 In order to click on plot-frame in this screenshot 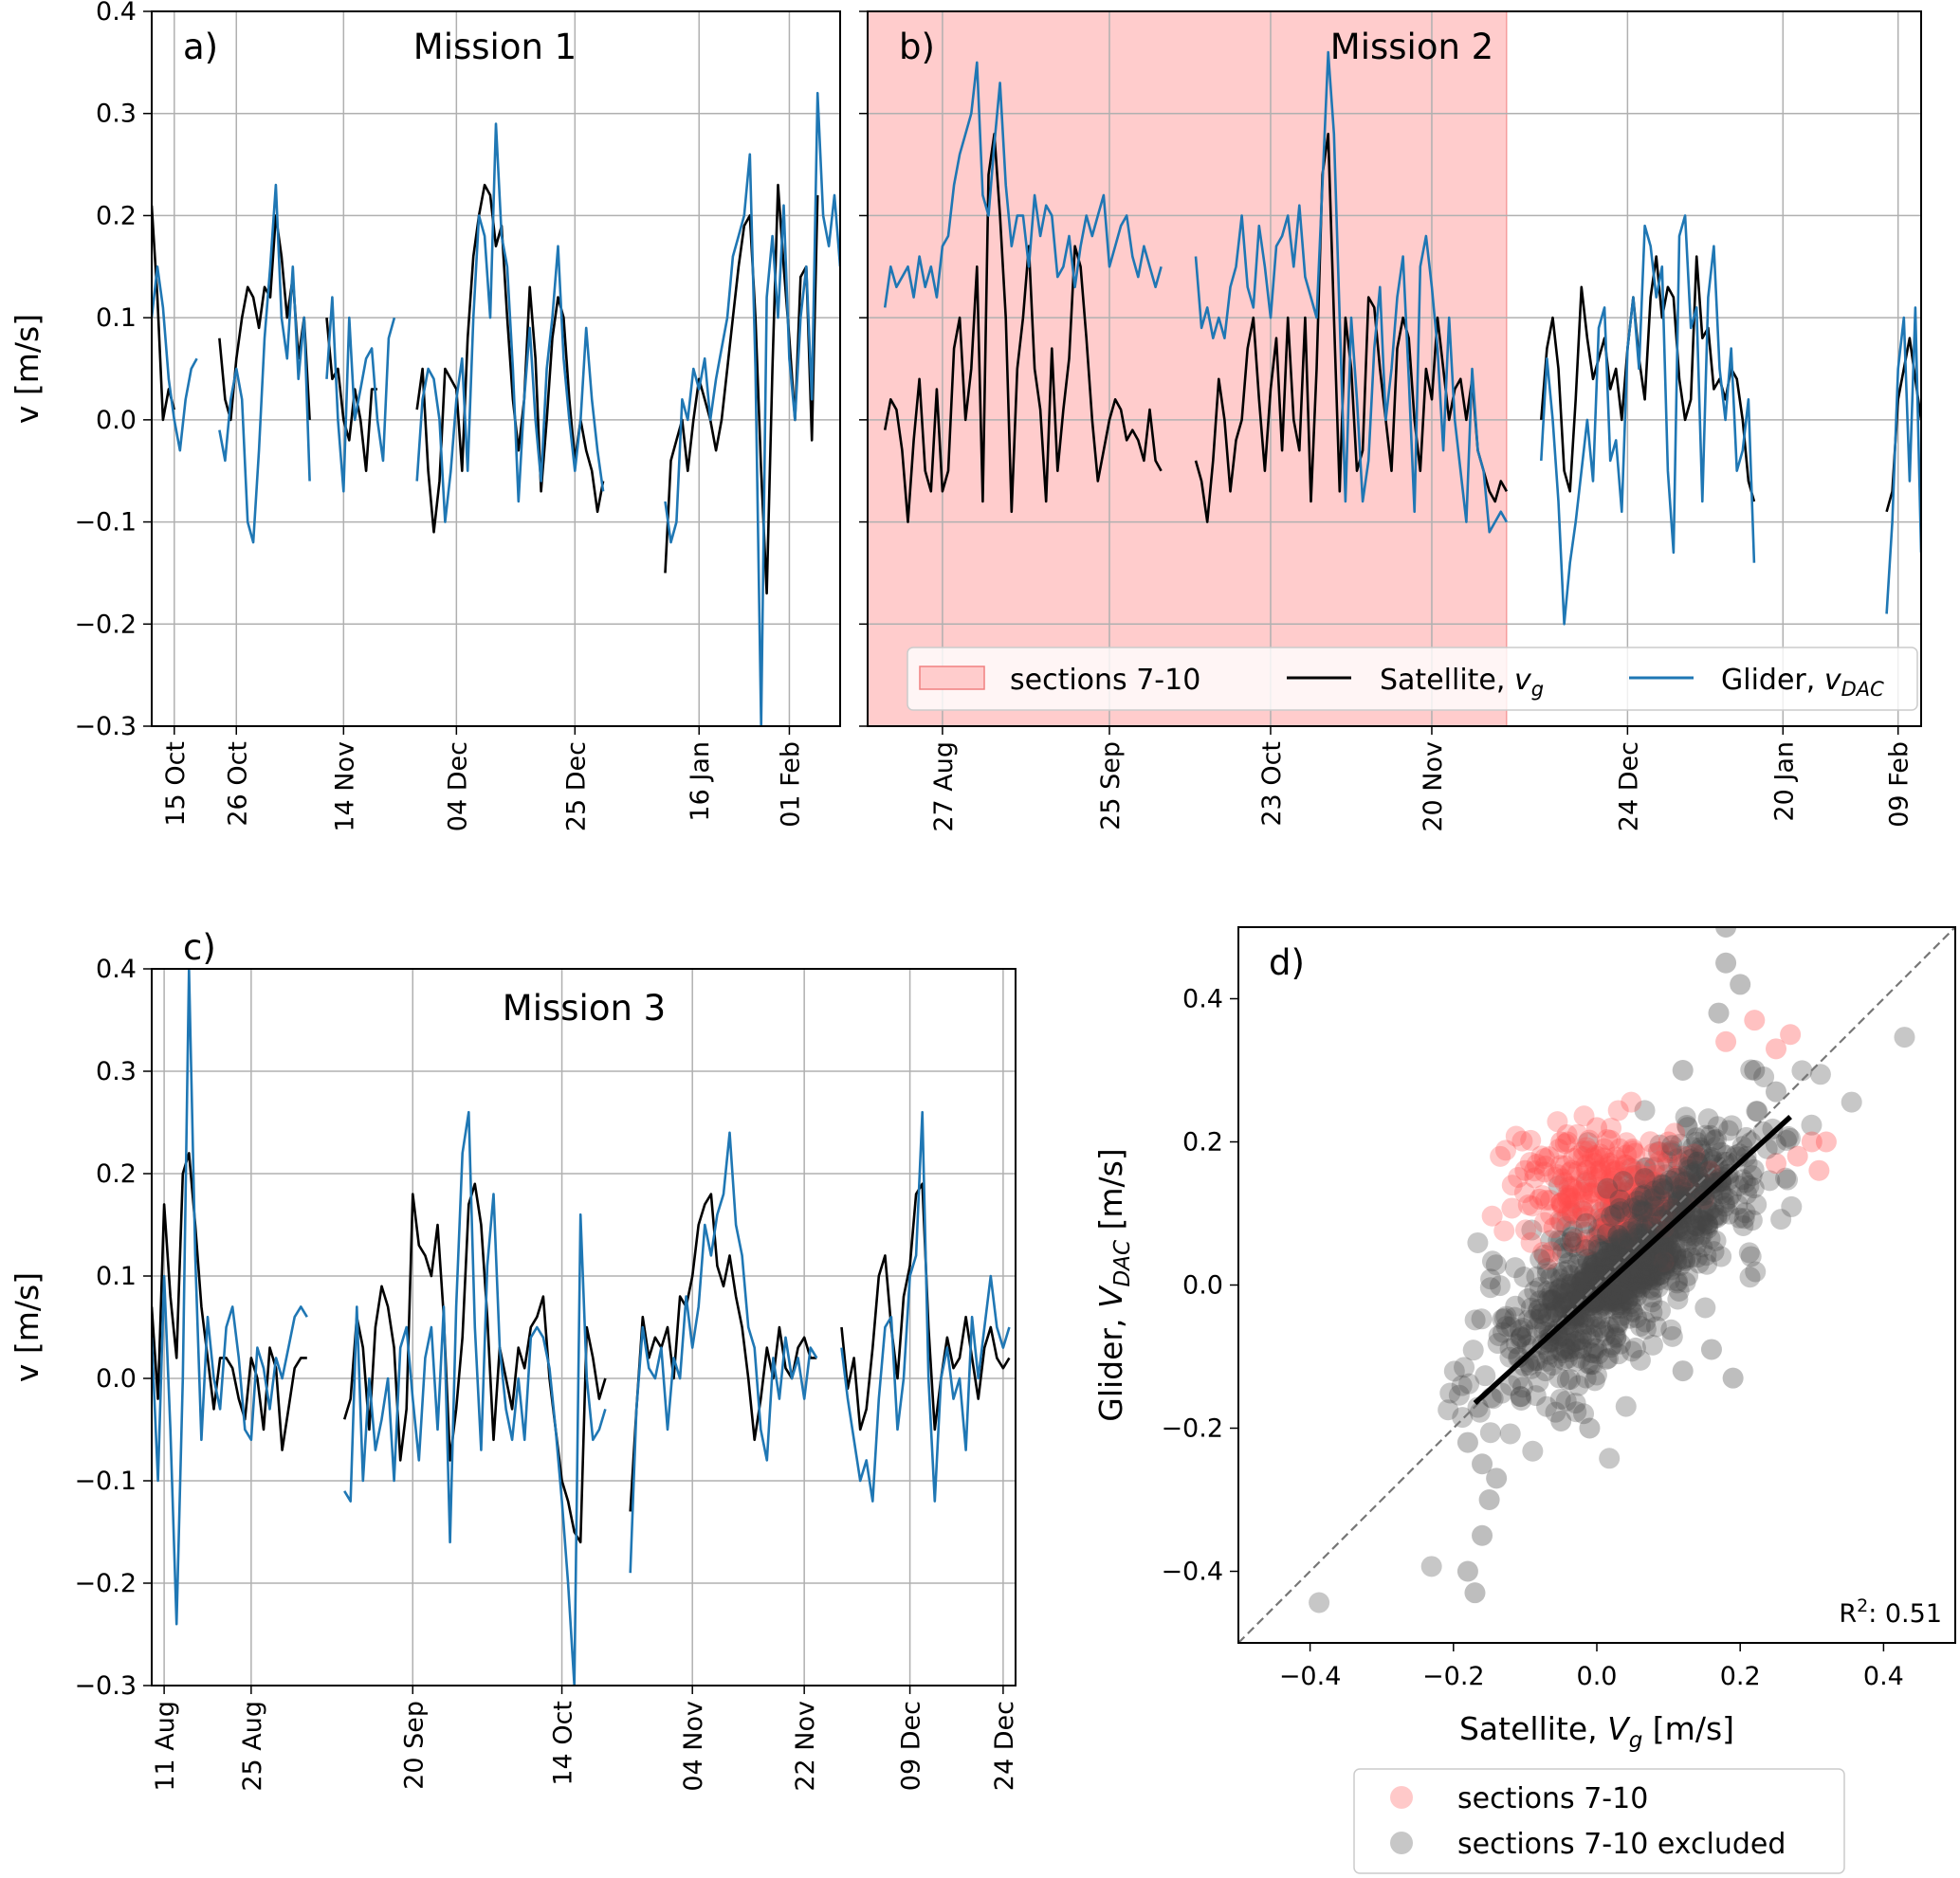, I will do `click(1596, 1285)`.